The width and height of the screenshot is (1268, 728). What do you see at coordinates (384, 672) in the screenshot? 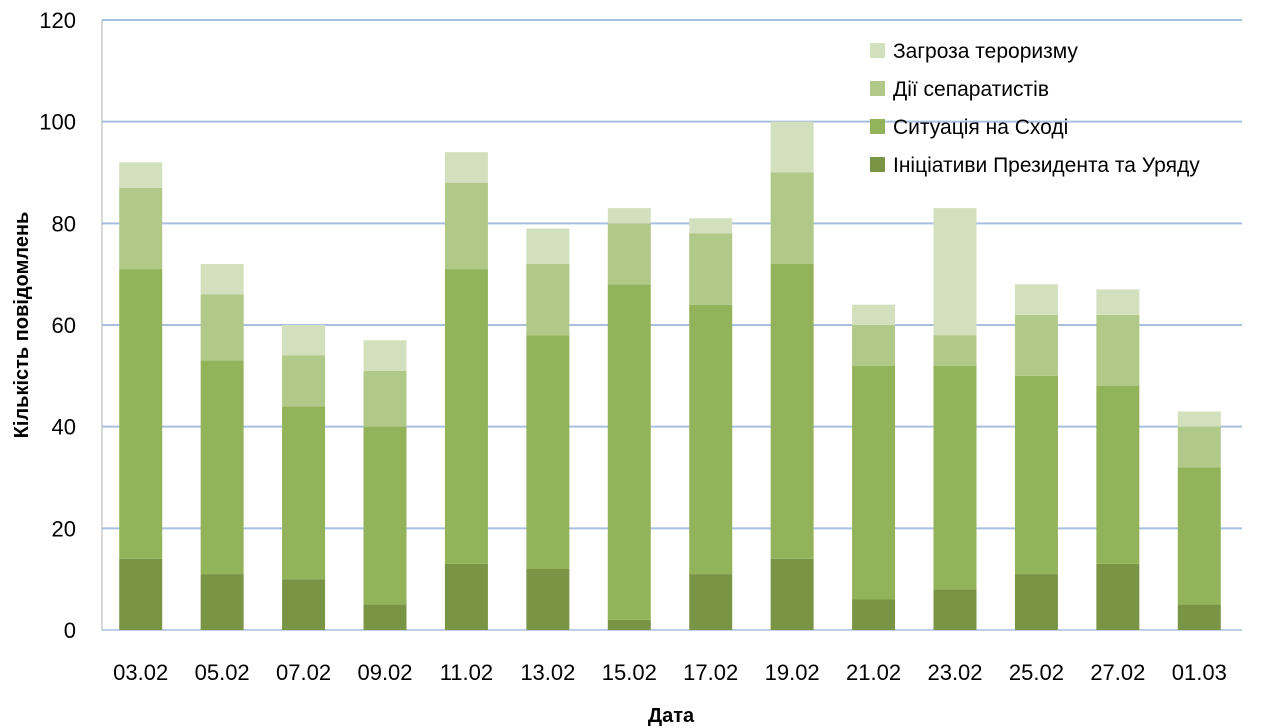
I see `x-tick-label: 09.02` at bounding box center [384, 672].